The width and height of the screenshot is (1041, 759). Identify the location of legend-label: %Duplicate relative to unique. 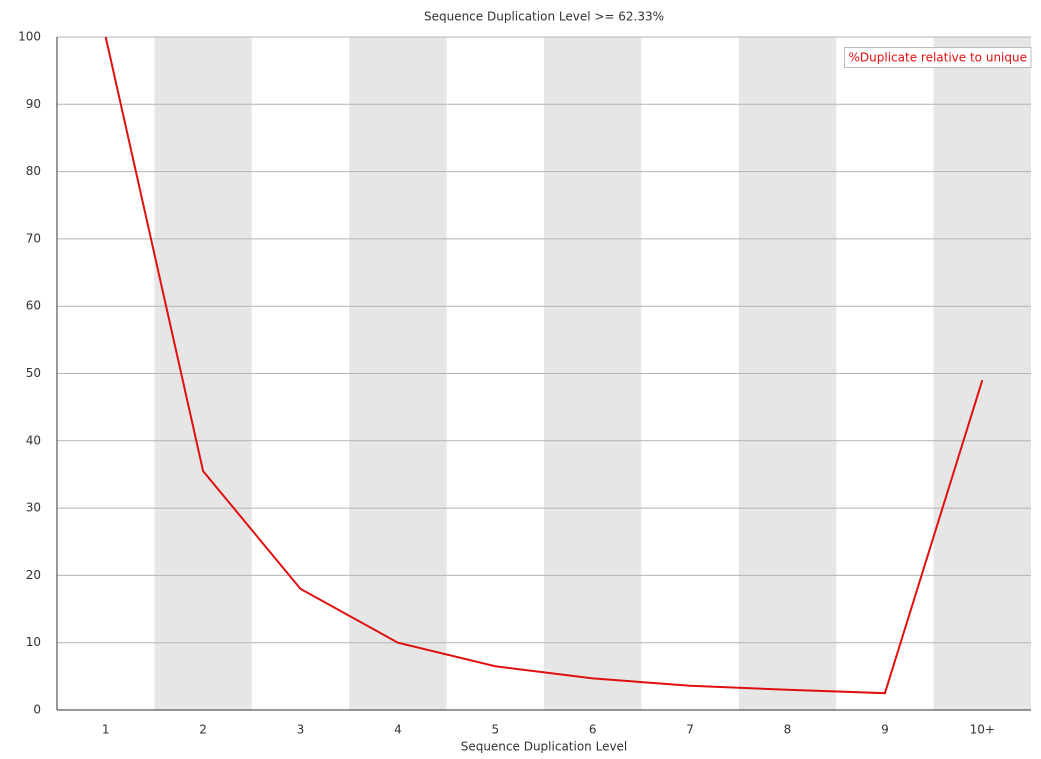
(938, 58).